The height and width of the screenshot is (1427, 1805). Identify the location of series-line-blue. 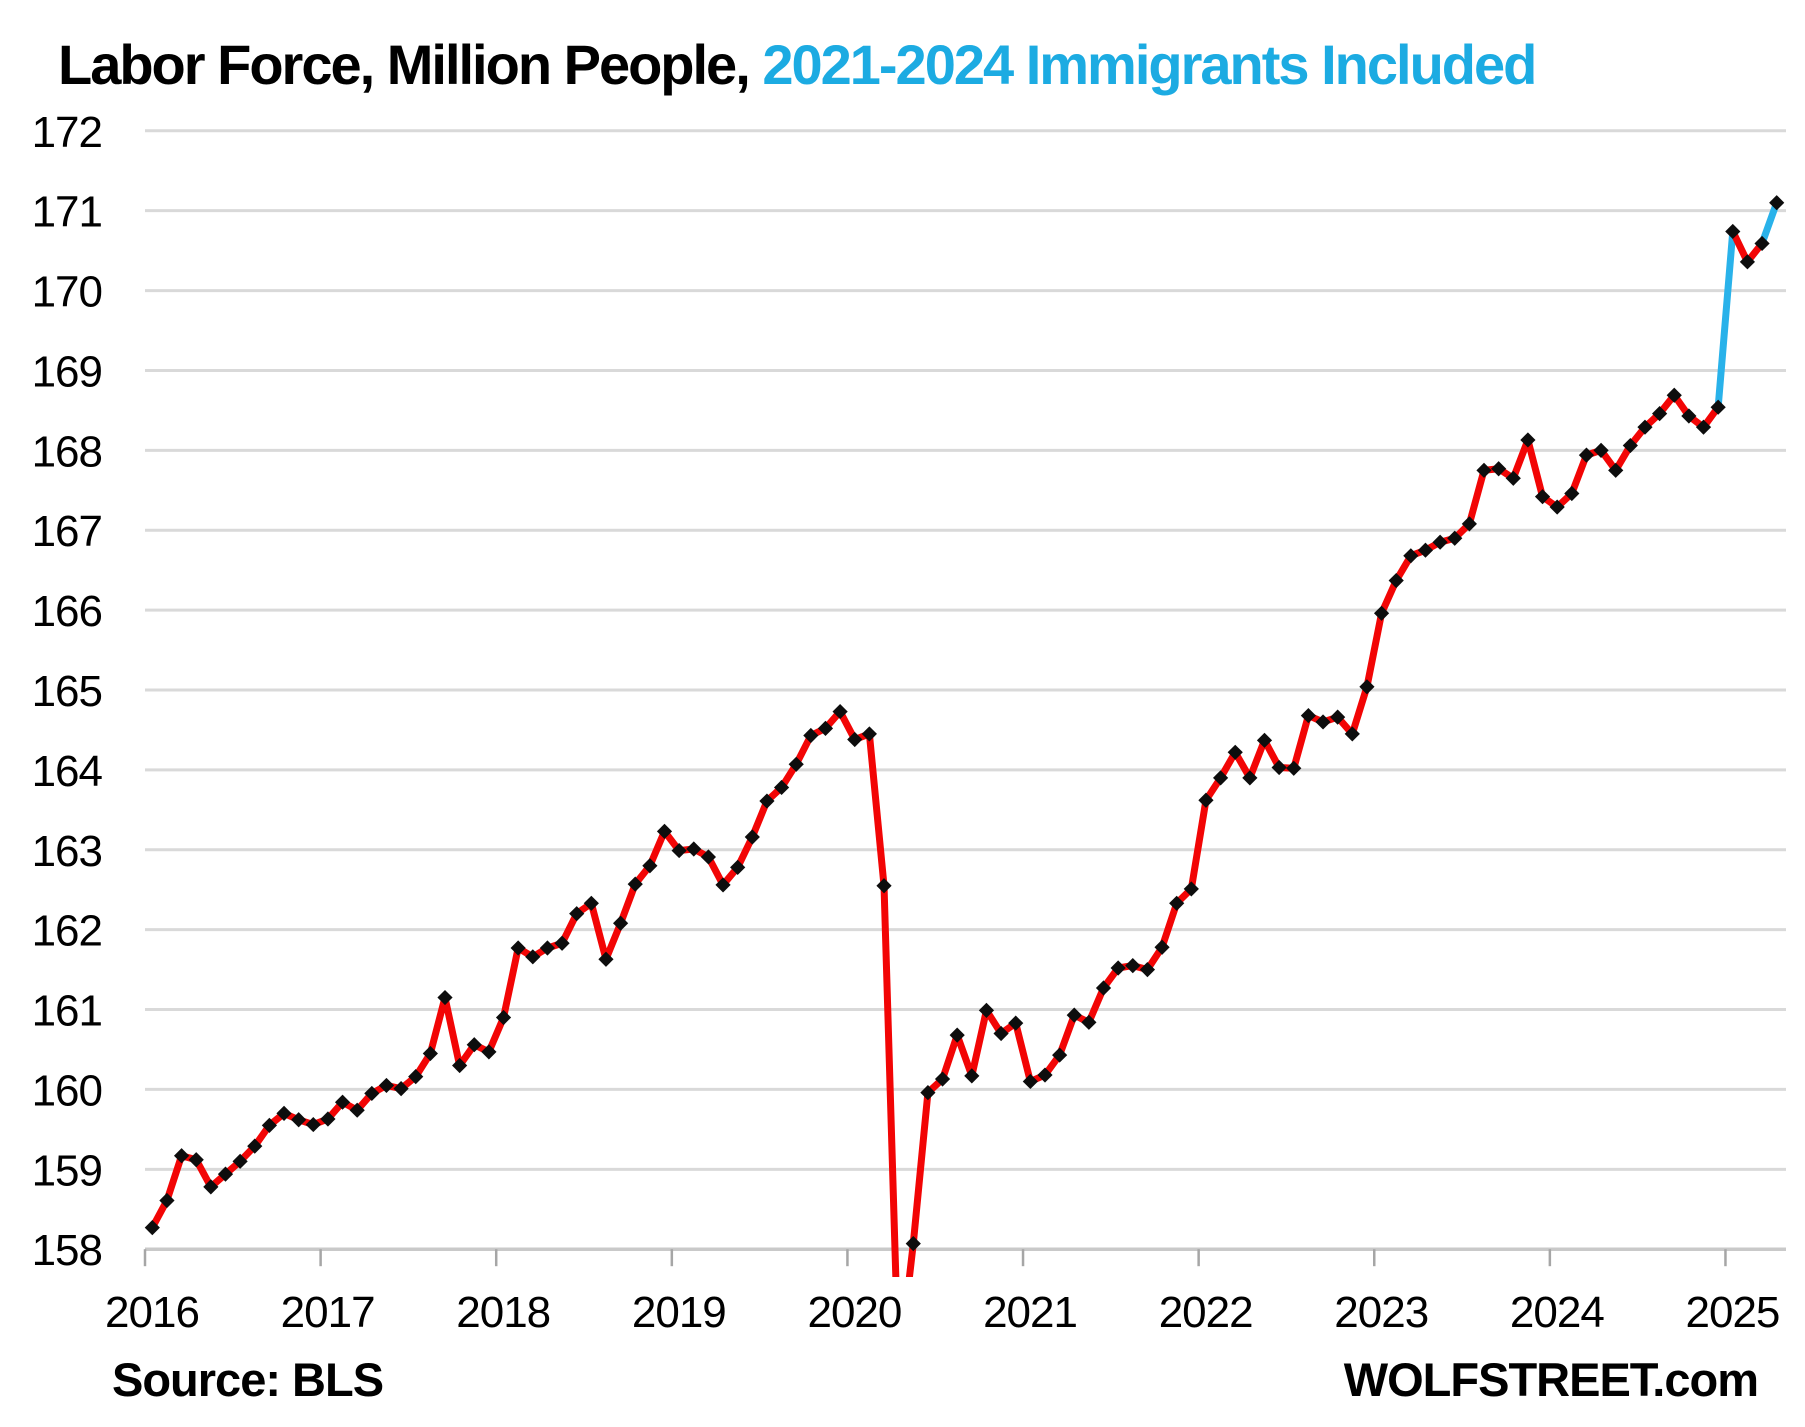
(1769, 223).